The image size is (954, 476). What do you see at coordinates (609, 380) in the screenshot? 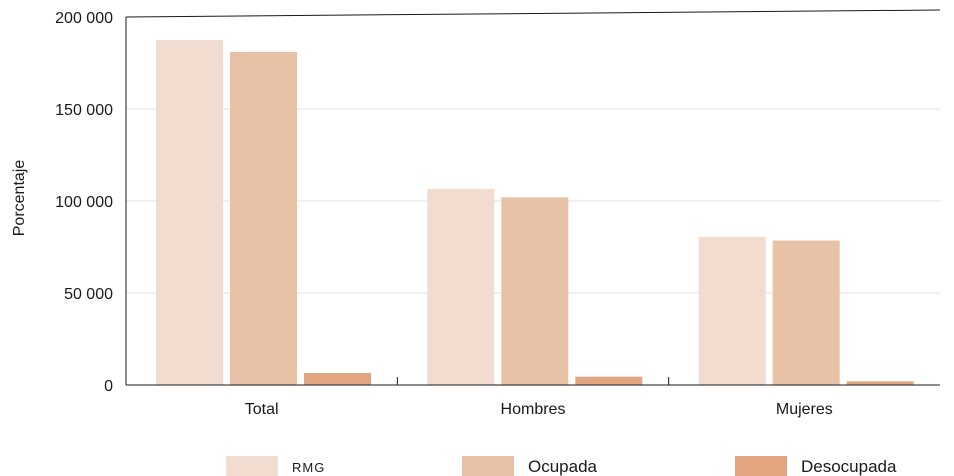
I see `bar-desocupada-hombres` at bounding box center [609, 380].